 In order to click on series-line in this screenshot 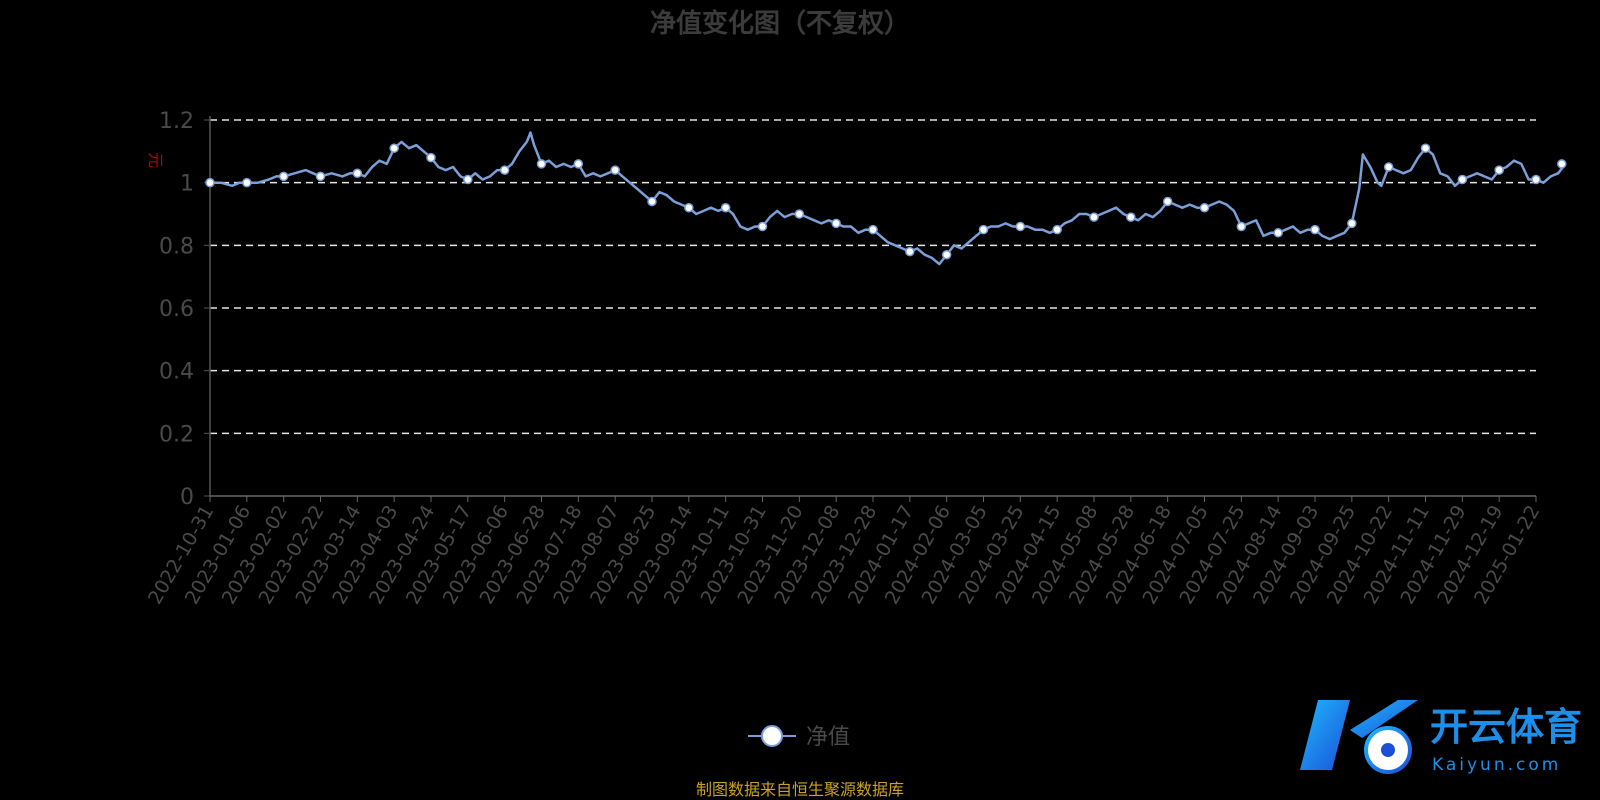, I will do `click(888, 198)`.